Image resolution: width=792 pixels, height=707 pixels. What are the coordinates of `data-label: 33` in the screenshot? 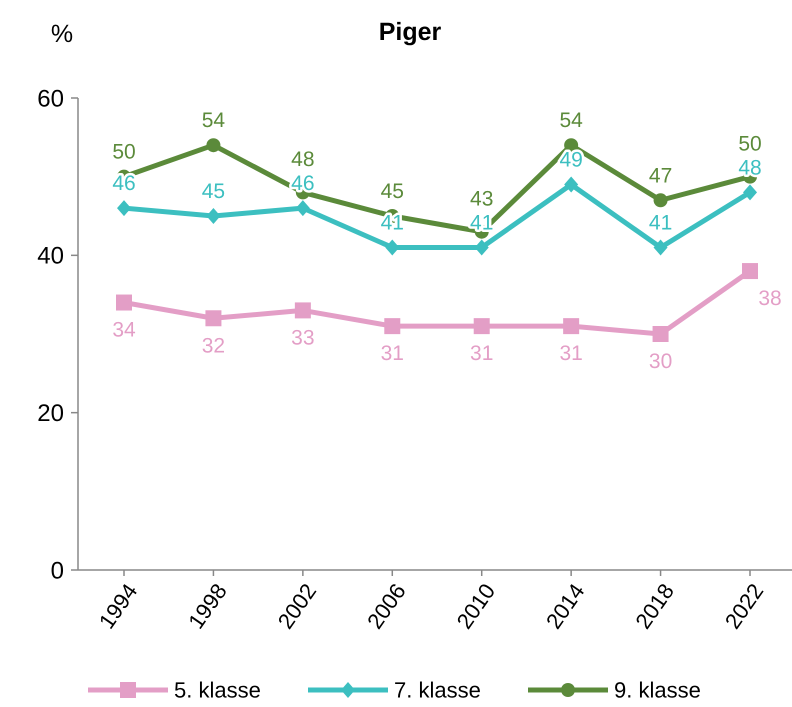 It's located at (303, 338).